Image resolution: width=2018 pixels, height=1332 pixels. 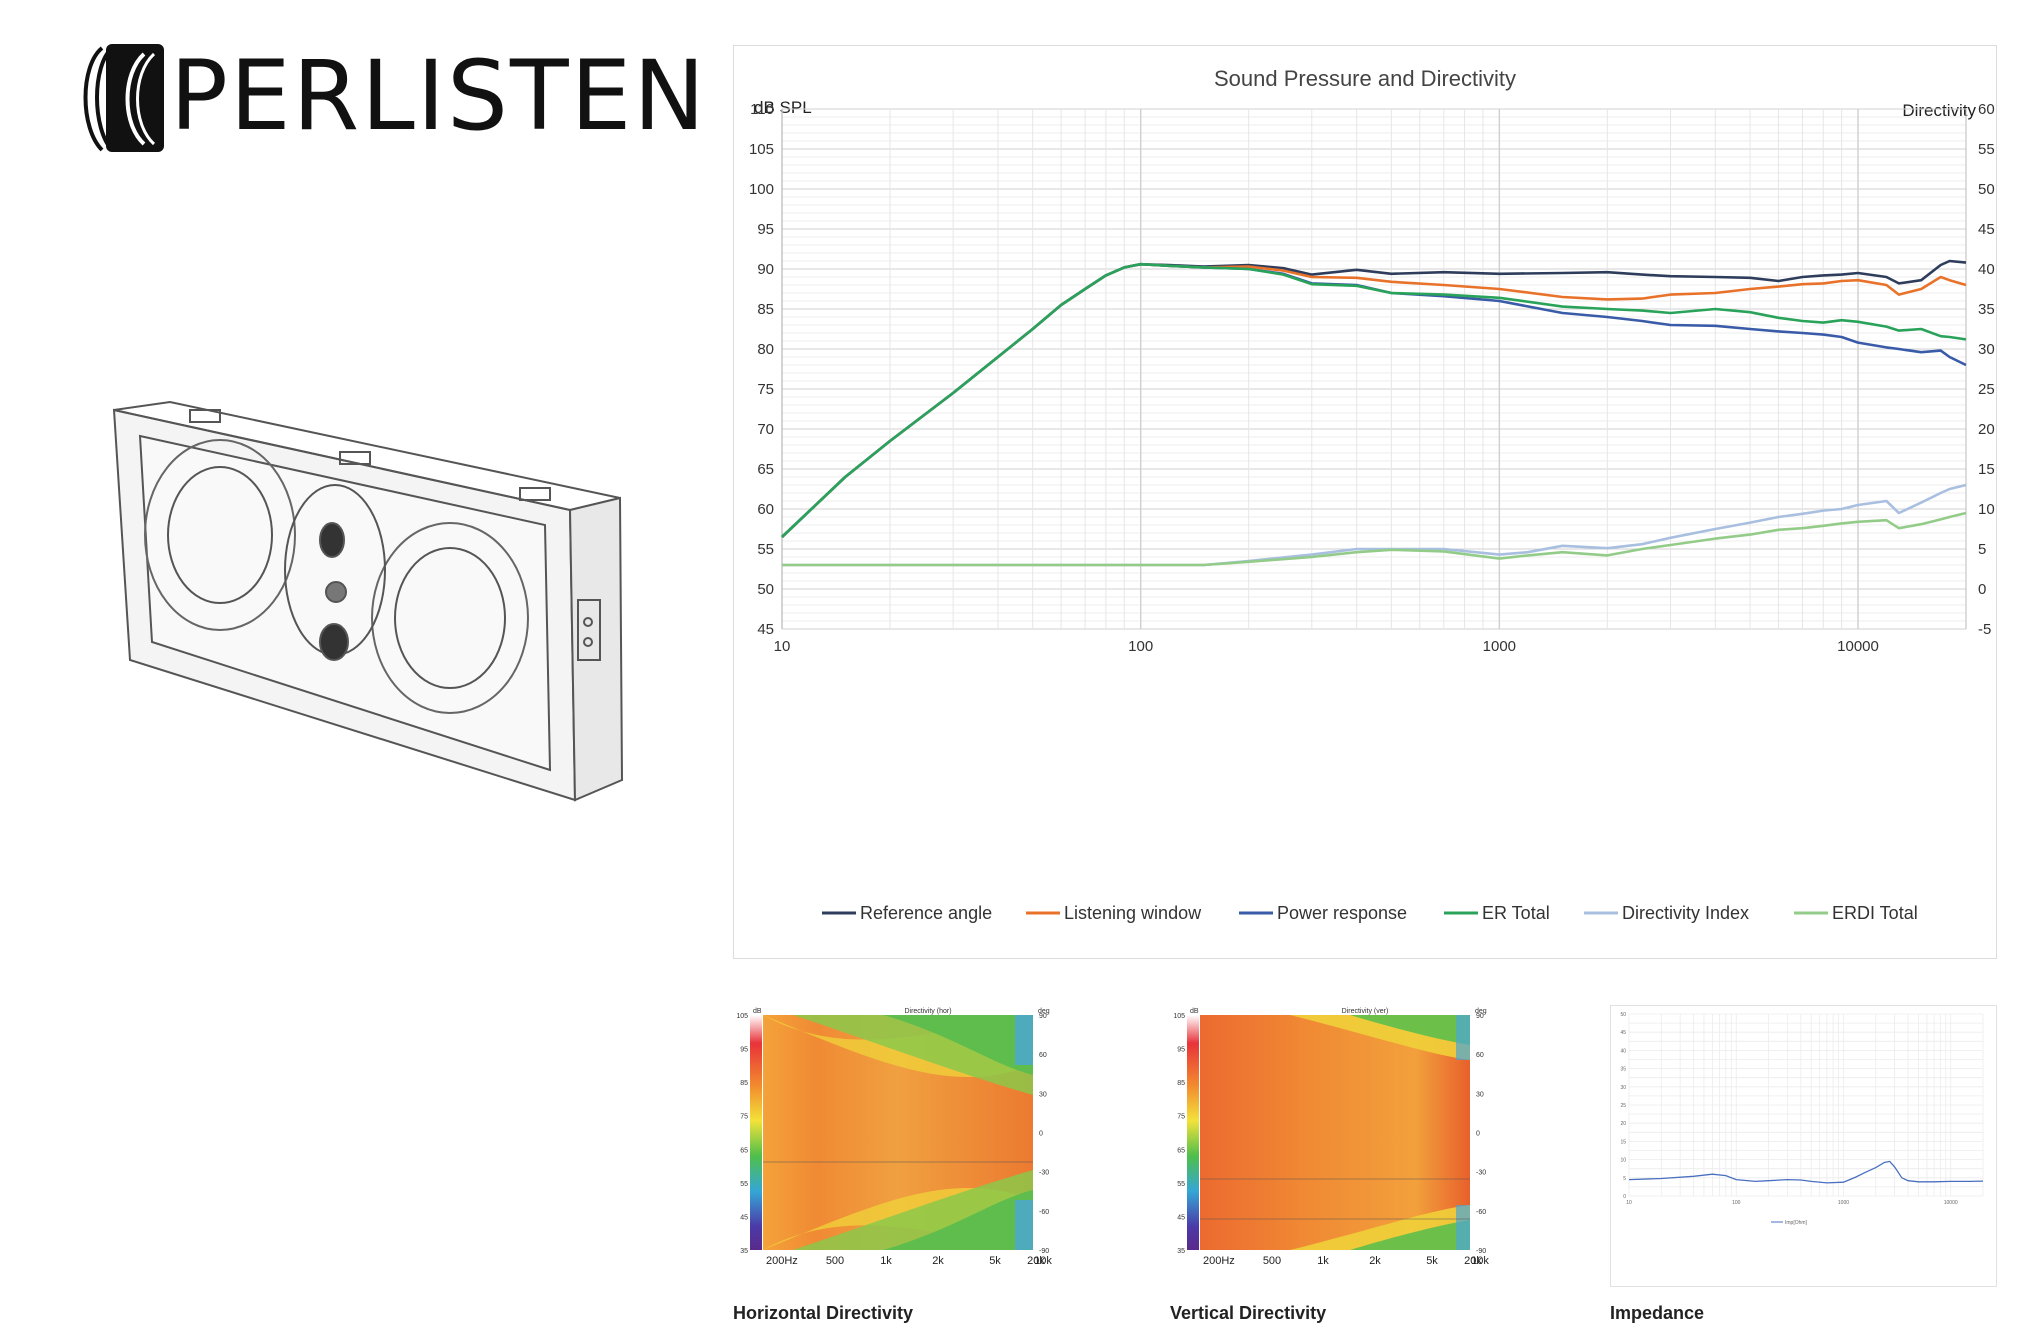 What do you see at coordinates (123, 98) in the screenshot?
I see `logo-mark-icon` at bounding box center [123, 98].